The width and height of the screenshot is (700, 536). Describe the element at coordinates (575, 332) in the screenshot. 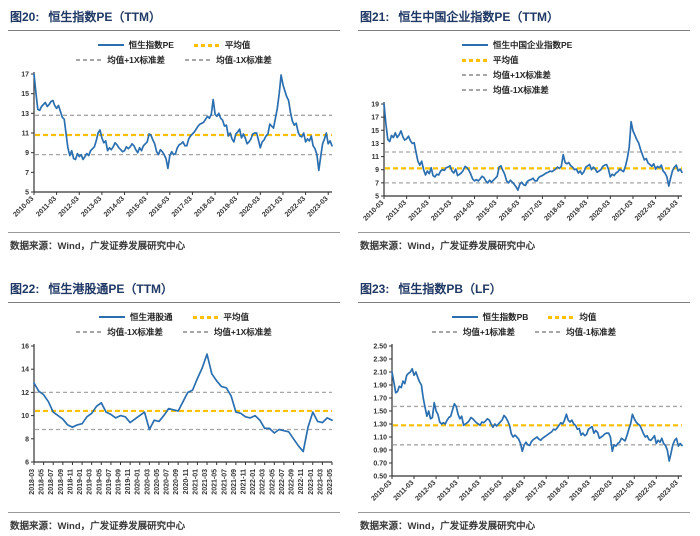

I see `legend-item: 均值-1标准差` at that location.